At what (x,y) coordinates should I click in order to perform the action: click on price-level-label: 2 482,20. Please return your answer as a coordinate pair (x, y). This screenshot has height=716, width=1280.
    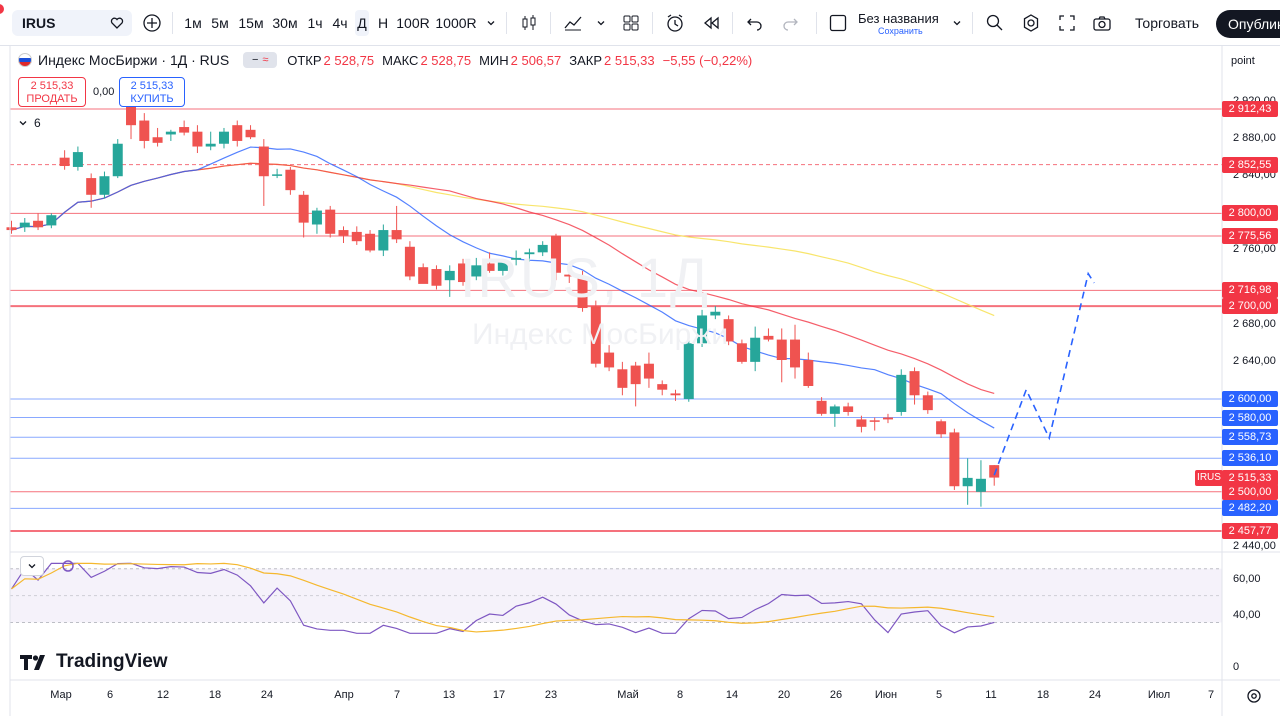
    Looking at the image, I should click on (1250, 508).